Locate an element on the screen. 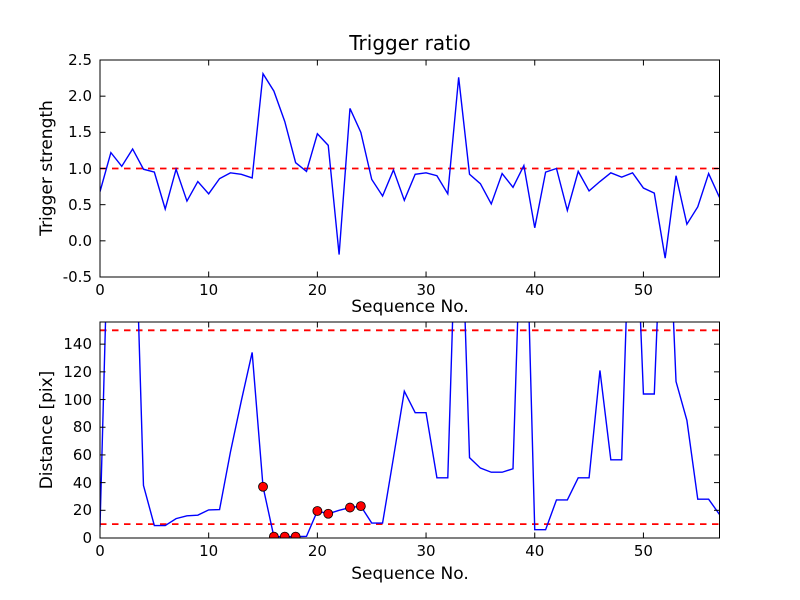 The width and height of the screenshot is (800, 600). top-xtick-label: 40 is located at coordinates (535, 290).